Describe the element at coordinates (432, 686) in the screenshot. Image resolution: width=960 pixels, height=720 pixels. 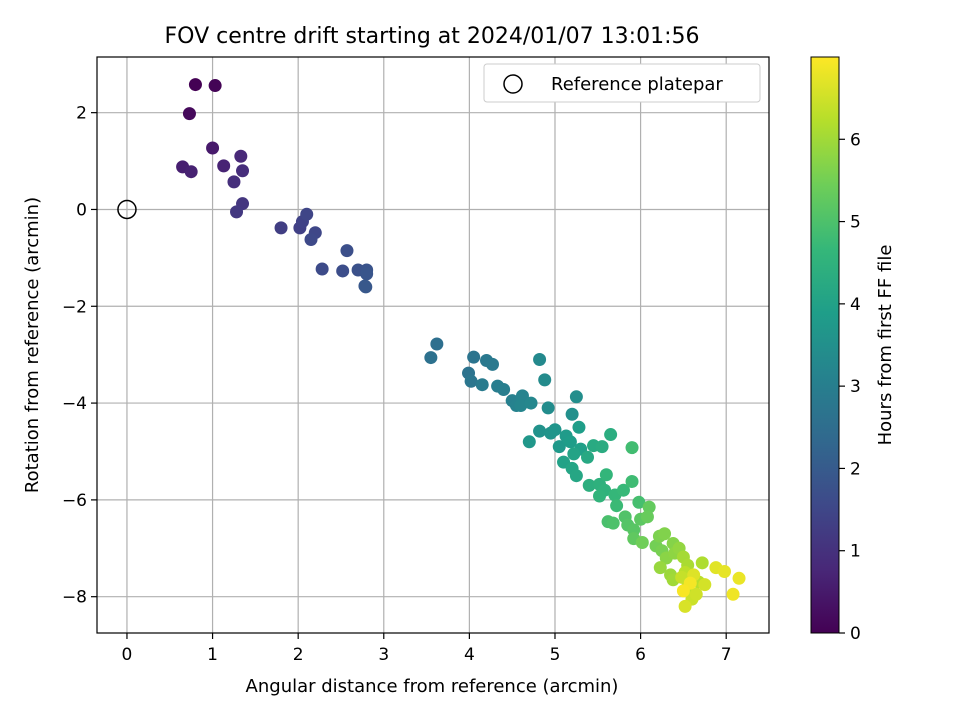
I see `x-axis-label: Angular distance from reference (arcmin)` at that location.